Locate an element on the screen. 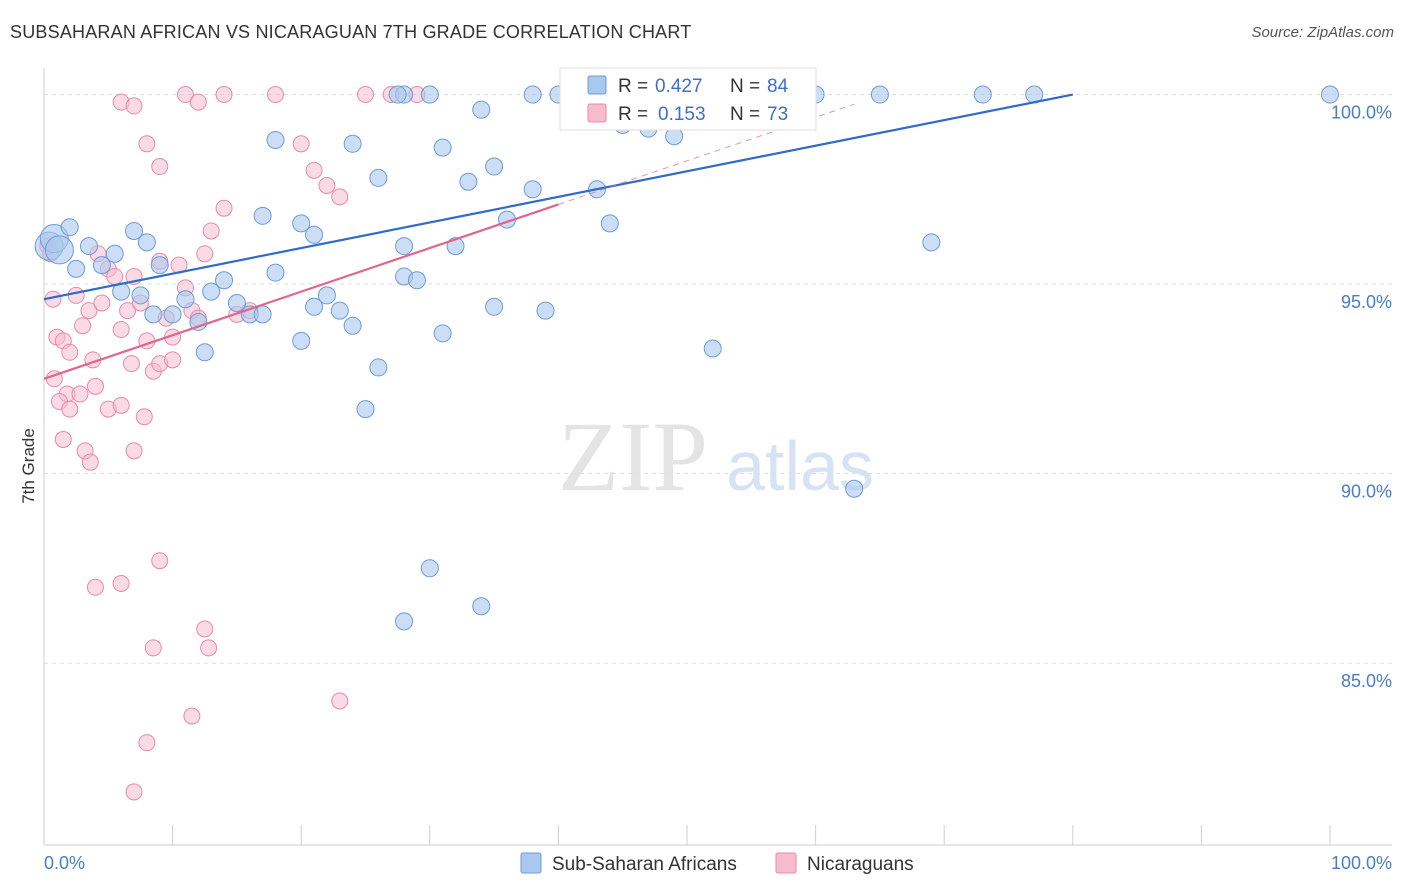 The height and width of the screenshot is (892, 1406). y-tick-label-0: 85.0% is located at coordinates (1366, 681).